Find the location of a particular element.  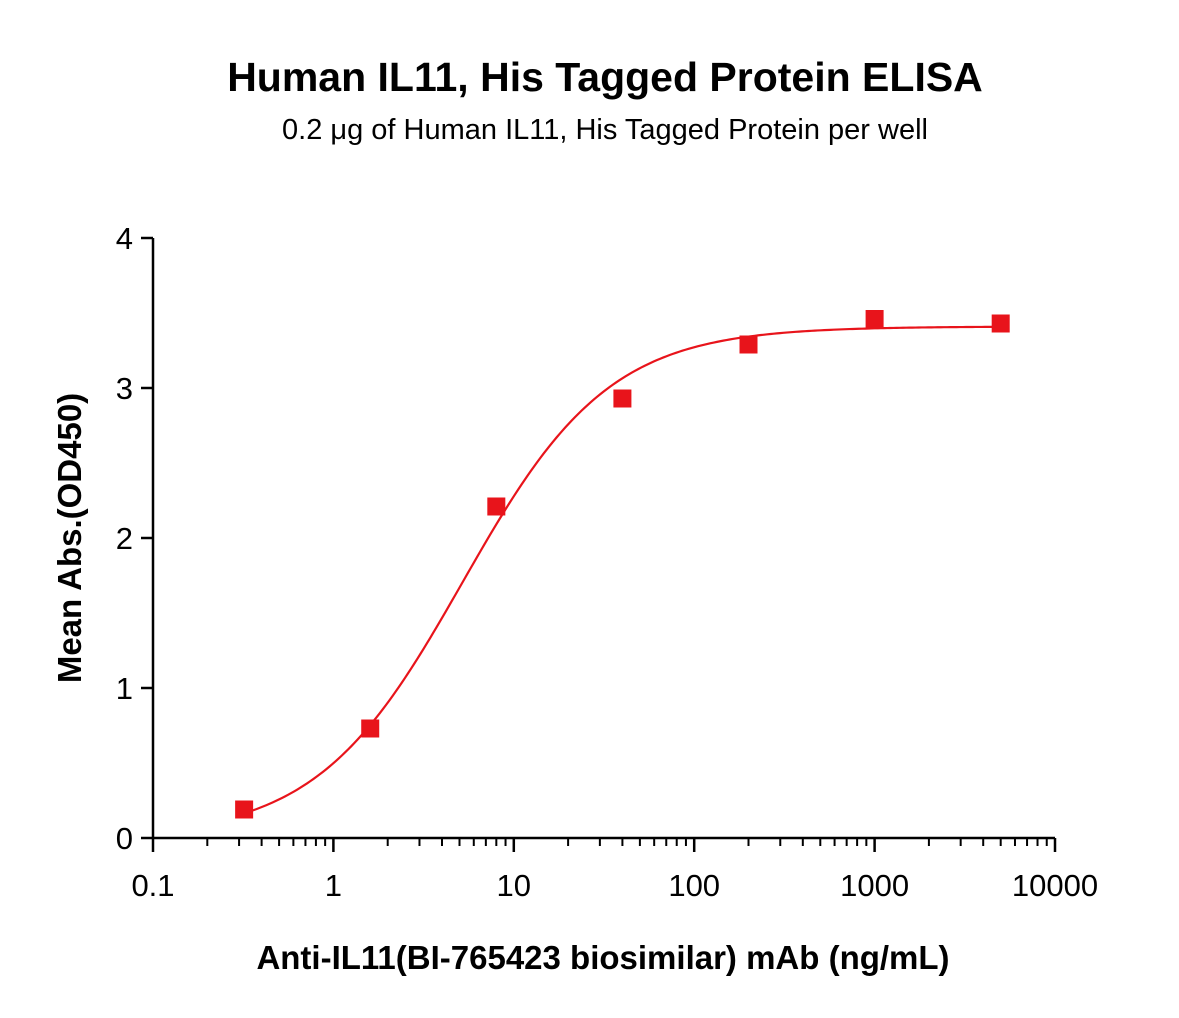

y-tick-label: 0 is located at coordinates (124, 838).